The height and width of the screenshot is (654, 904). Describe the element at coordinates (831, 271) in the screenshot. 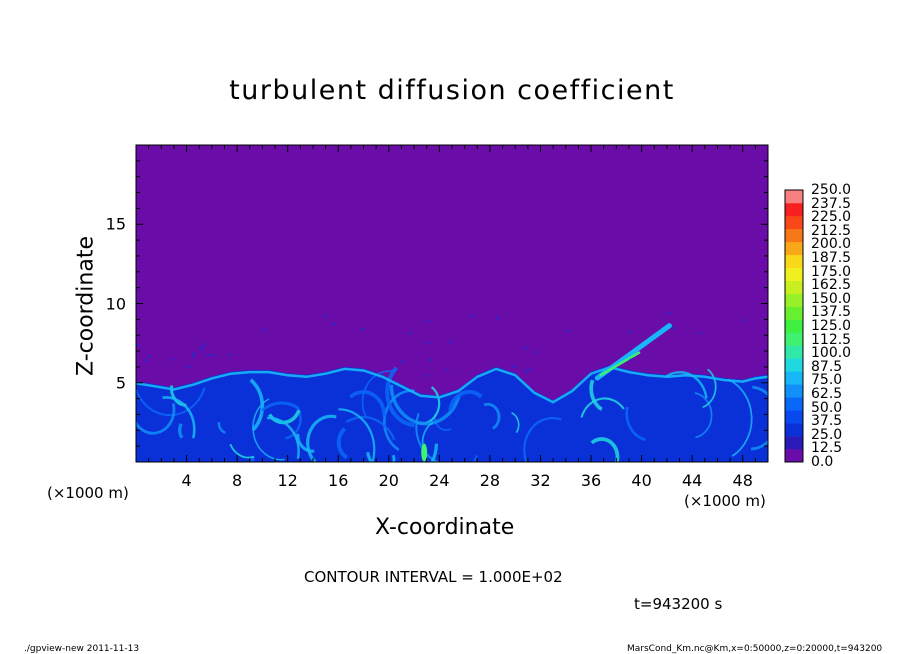

I see `colorbar-label: 175.0` at that location.